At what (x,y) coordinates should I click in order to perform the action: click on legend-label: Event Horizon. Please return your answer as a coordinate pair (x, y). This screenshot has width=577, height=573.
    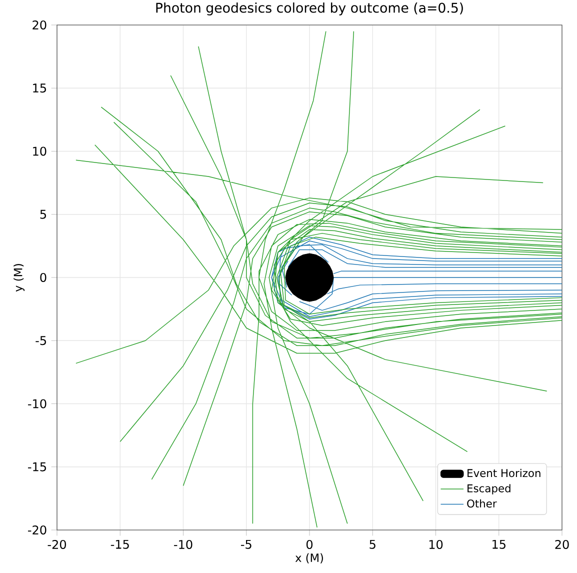
    Looking at the image, I should click on (504, 473).